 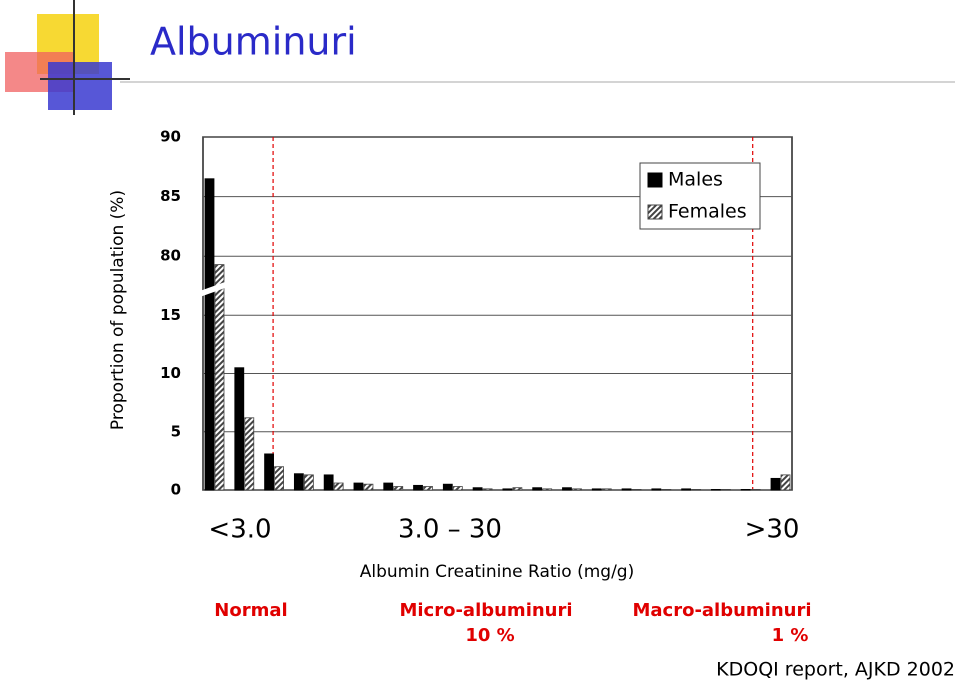 What do you see at coordinates (170, 373) in the screenshot?
I see `y-tick-label: 10` at bounding box center [170, 373].